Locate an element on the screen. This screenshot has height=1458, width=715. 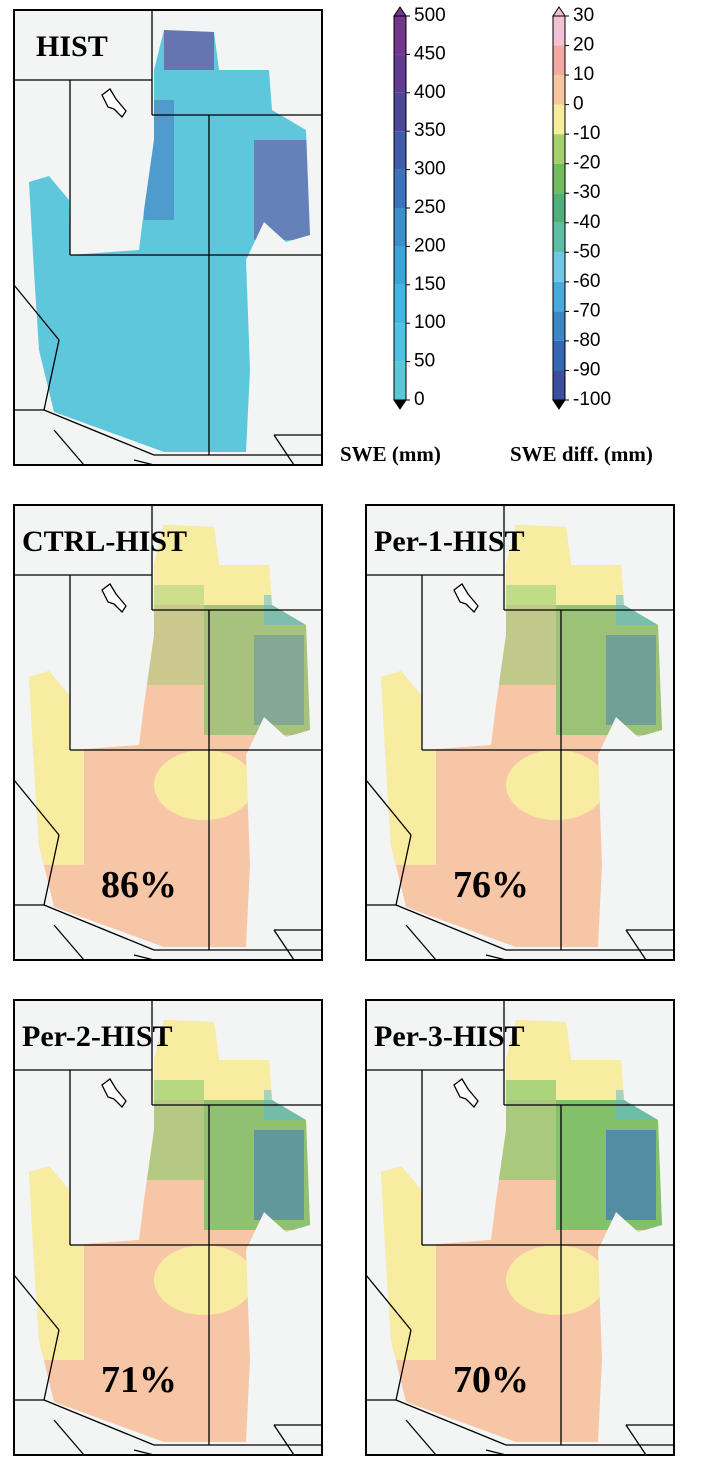
arrow-bottom is located at coordinates (559, 404).